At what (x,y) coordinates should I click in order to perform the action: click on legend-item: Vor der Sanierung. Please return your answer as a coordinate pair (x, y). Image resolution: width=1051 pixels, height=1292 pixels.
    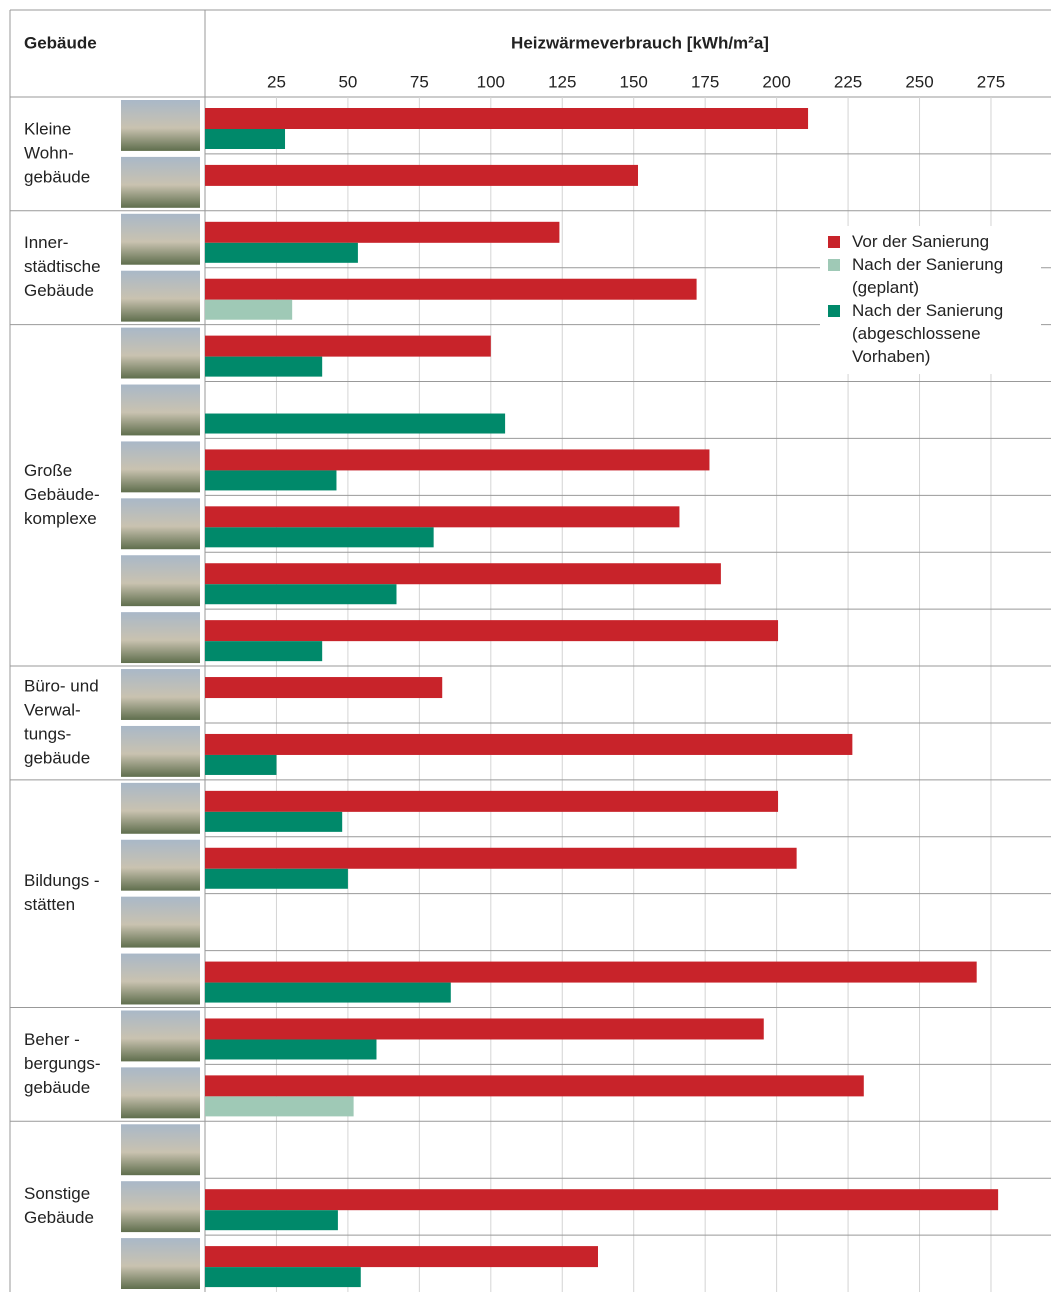
    Looking at the image, I should click on (933, 241).